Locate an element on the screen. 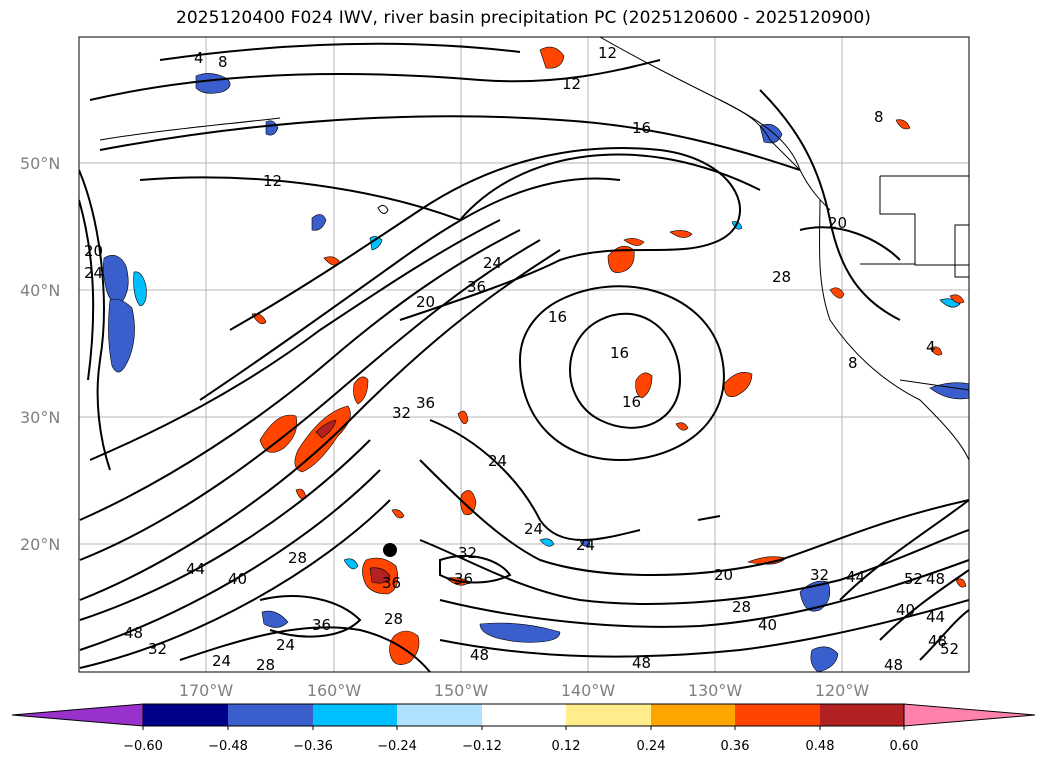 The height and width of the screenshot is (765, 1047). colorbar-frame is located at coordinates (523, 715).